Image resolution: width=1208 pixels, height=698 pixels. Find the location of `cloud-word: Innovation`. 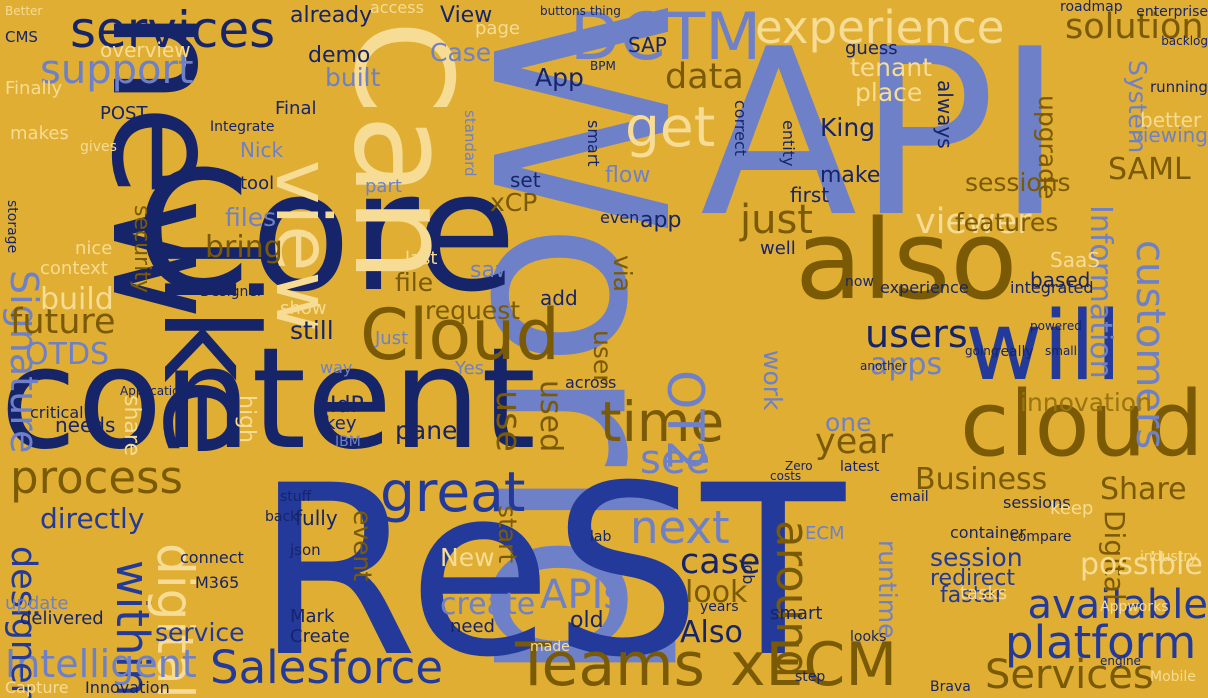

cloud-word: Innovation is located at coordinates (127, 687).